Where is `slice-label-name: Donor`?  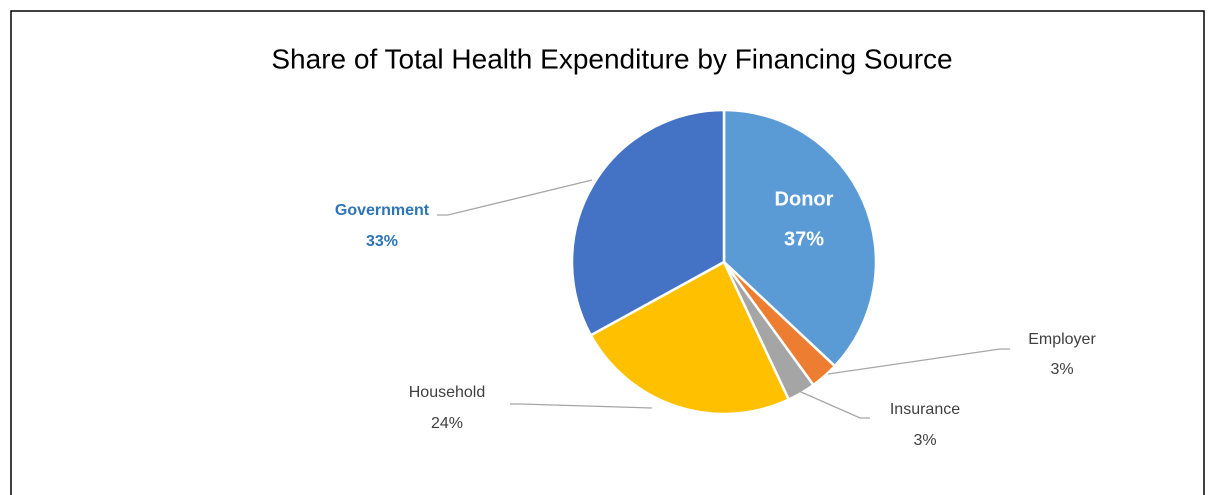 slice-label-name: Donor is located at coordinates (804, 199).